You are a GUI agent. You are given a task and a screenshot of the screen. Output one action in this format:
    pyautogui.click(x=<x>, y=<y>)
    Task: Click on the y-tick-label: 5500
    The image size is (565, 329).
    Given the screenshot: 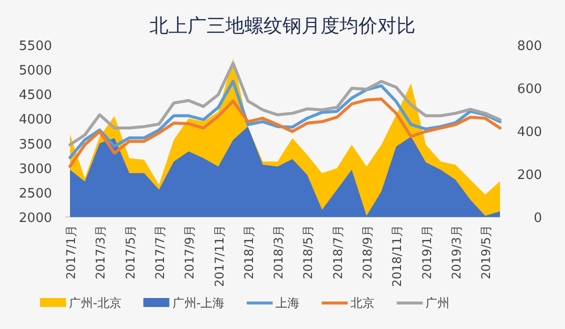 What is the action you would take?
    pyautogui.click(x=35, y=46)
    